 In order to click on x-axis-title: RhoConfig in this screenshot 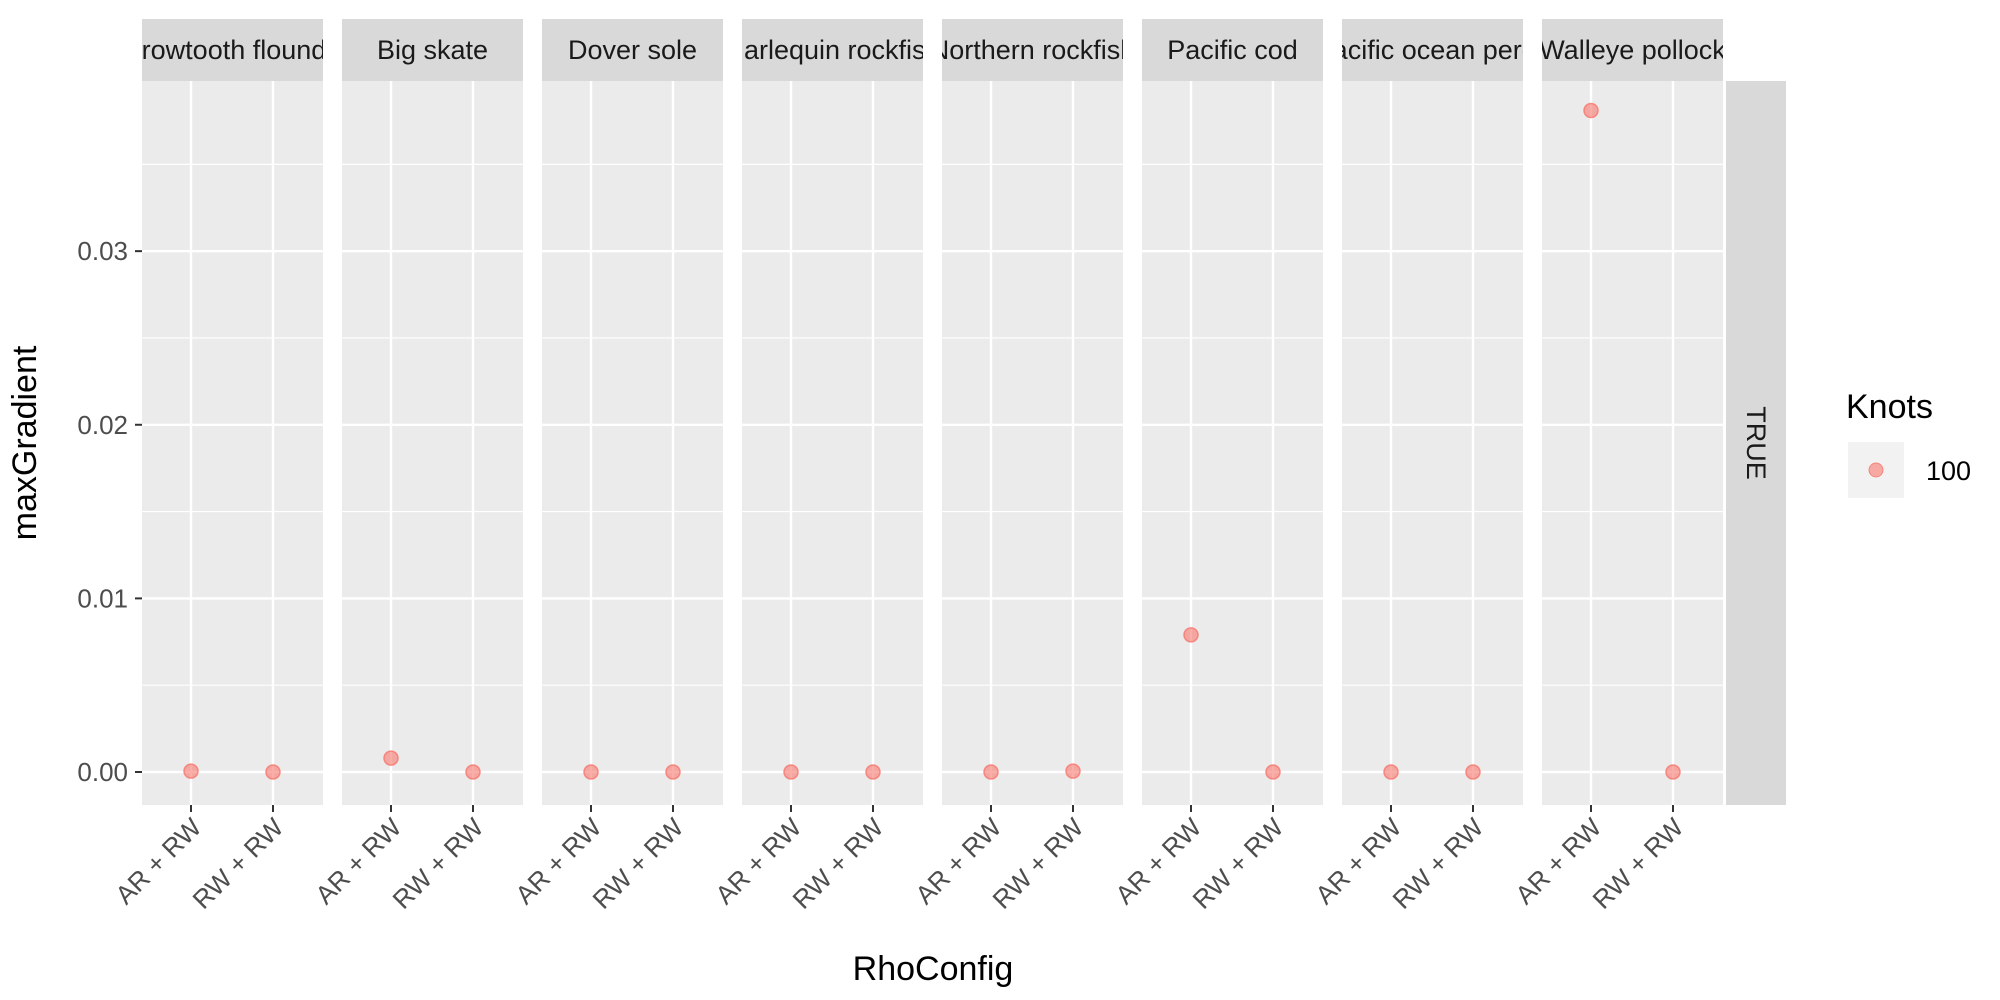, I will do `click(933, 969)`.